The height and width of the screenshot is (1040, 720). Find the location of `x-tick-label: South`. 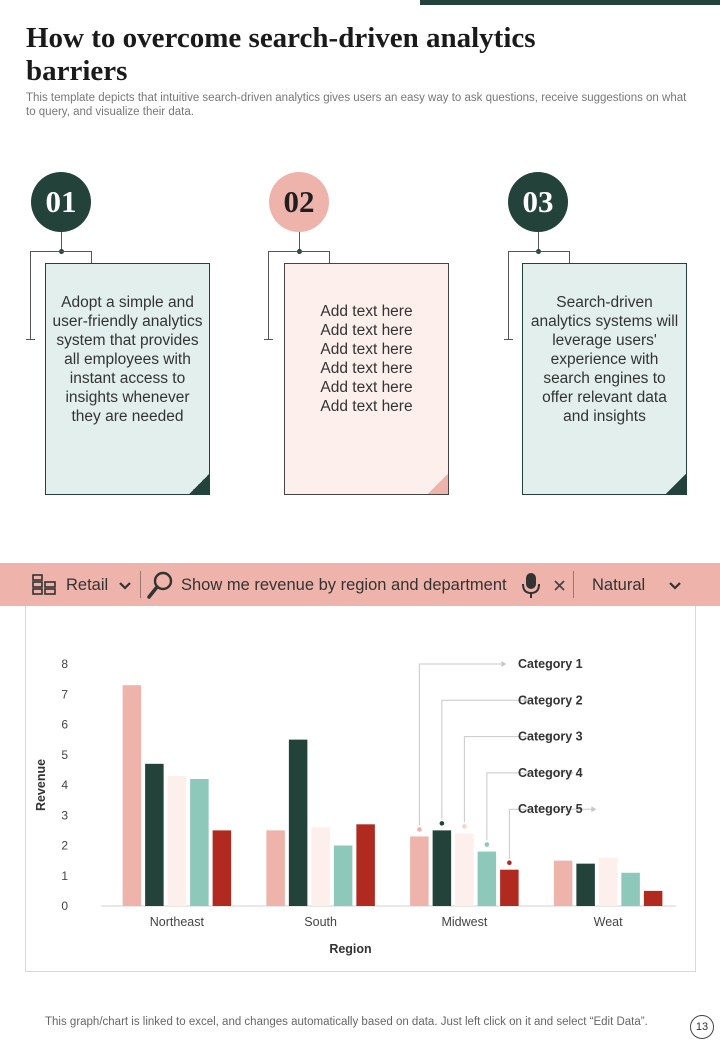

x-tick-label: South is located at coordinates (320, 922).